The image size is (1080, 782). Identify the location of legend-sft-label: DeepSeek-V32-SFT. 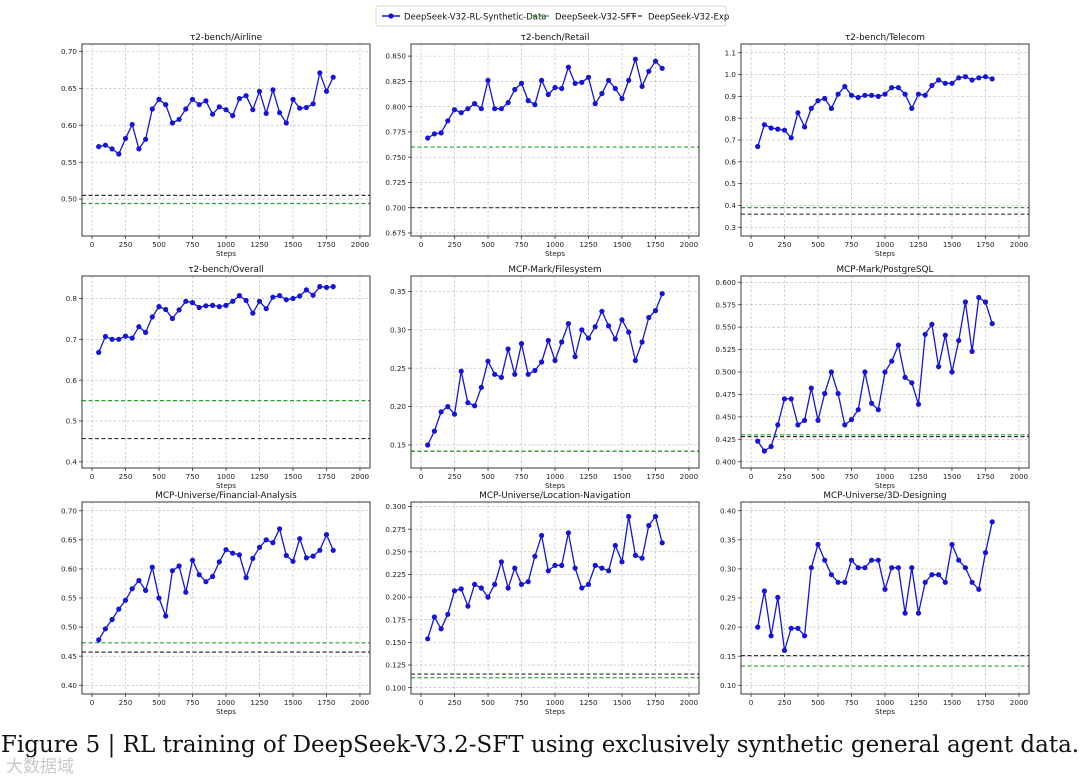
(596, 18).